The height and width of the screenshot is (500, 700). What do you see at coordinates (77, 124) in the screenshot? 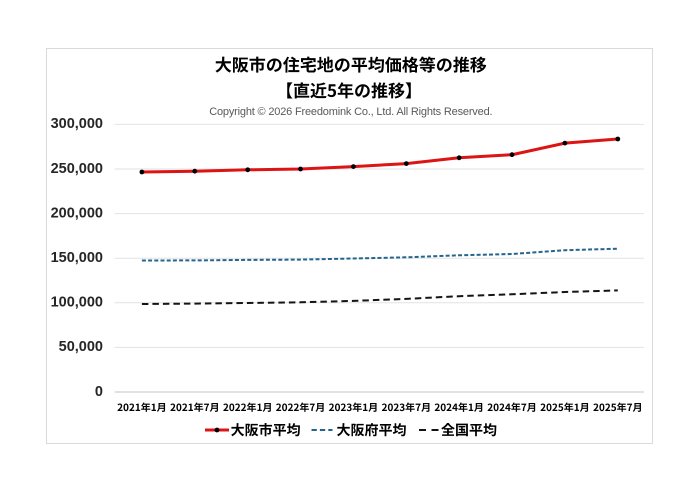
I see `svg-text: 300,000` at bounding box center [77, 124].